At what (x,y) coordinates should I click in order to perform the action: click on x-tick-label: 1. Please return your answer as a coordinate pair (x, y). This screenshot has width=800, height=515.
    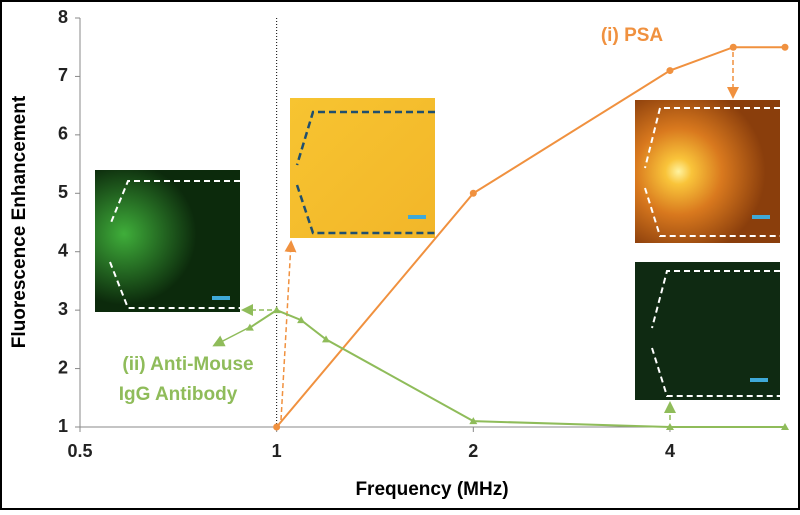
    Looking at the image, I should click on (277, 451).